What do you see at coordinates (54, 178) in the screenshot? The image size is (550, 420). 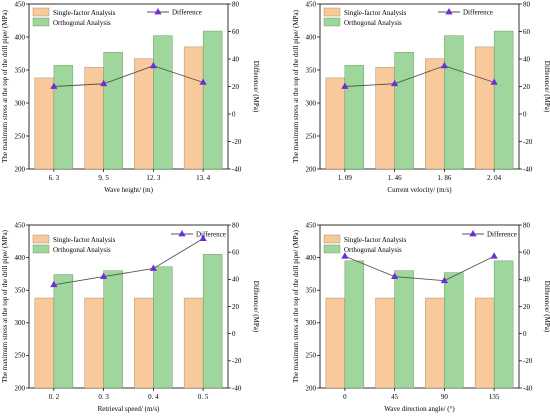 I see `x-tick-label: 6. 3` at bounding box center [54, 178].